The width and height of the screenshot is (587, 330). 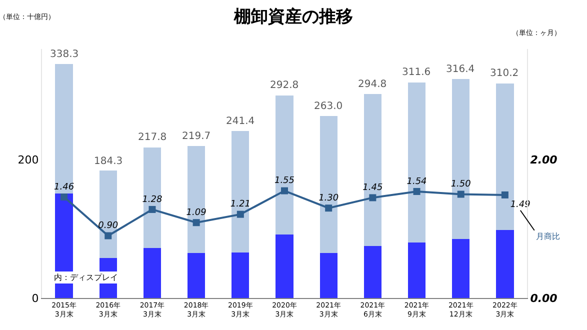 What do you see at coordinates (293, 16) in the screenshot?
I see `chart-title: 棚卸資産の推移` at bounding box center [293, 16].